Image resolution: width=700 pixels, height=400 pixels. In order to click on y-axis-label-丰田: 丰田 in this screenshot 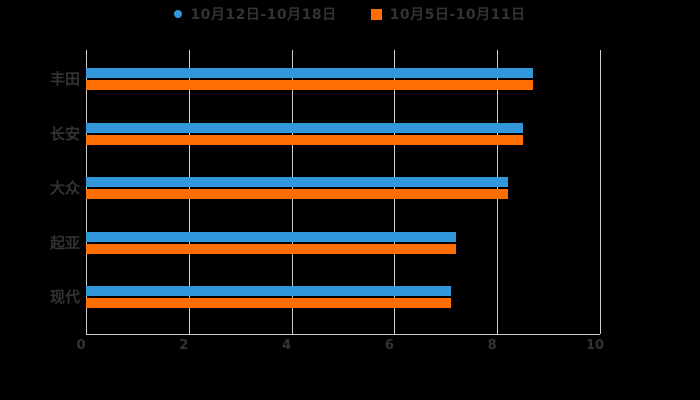, I will do `click(64, 79)`.